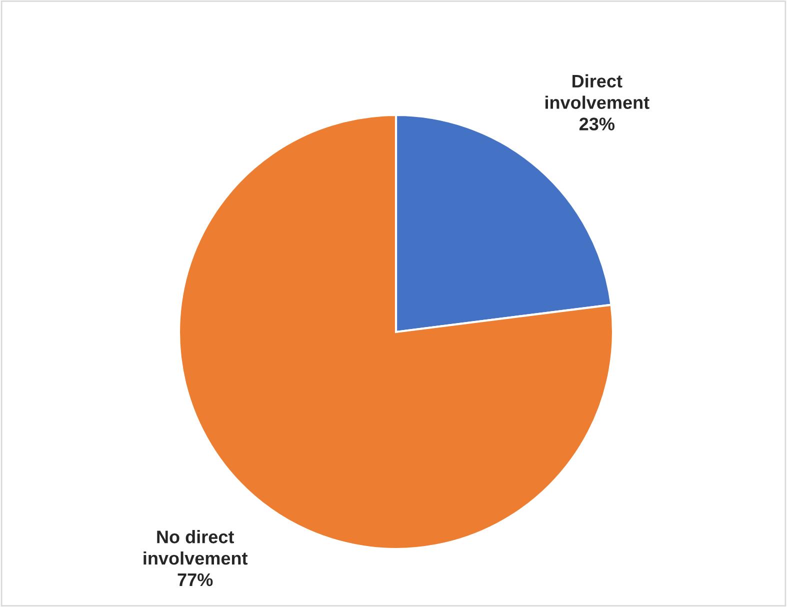  Describe the element at coordinates (195, 579) in the screenshot. I see `data-label: 77%` at that location.